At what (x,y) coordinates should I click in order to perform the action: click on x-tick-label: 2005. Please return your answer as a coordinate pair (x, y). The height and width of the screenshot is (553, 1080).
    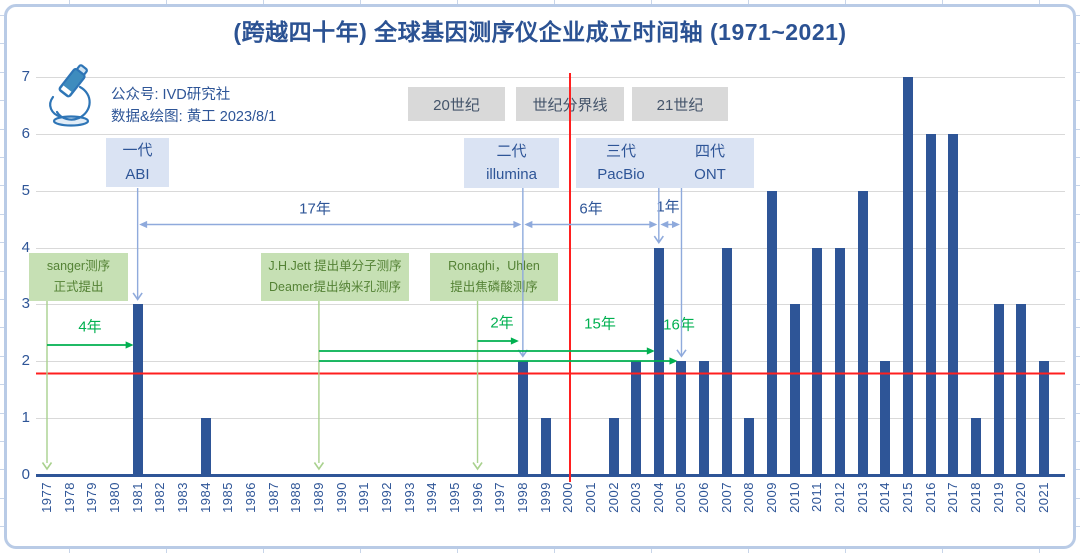
    Looking at the image, I should click on (681, 497).